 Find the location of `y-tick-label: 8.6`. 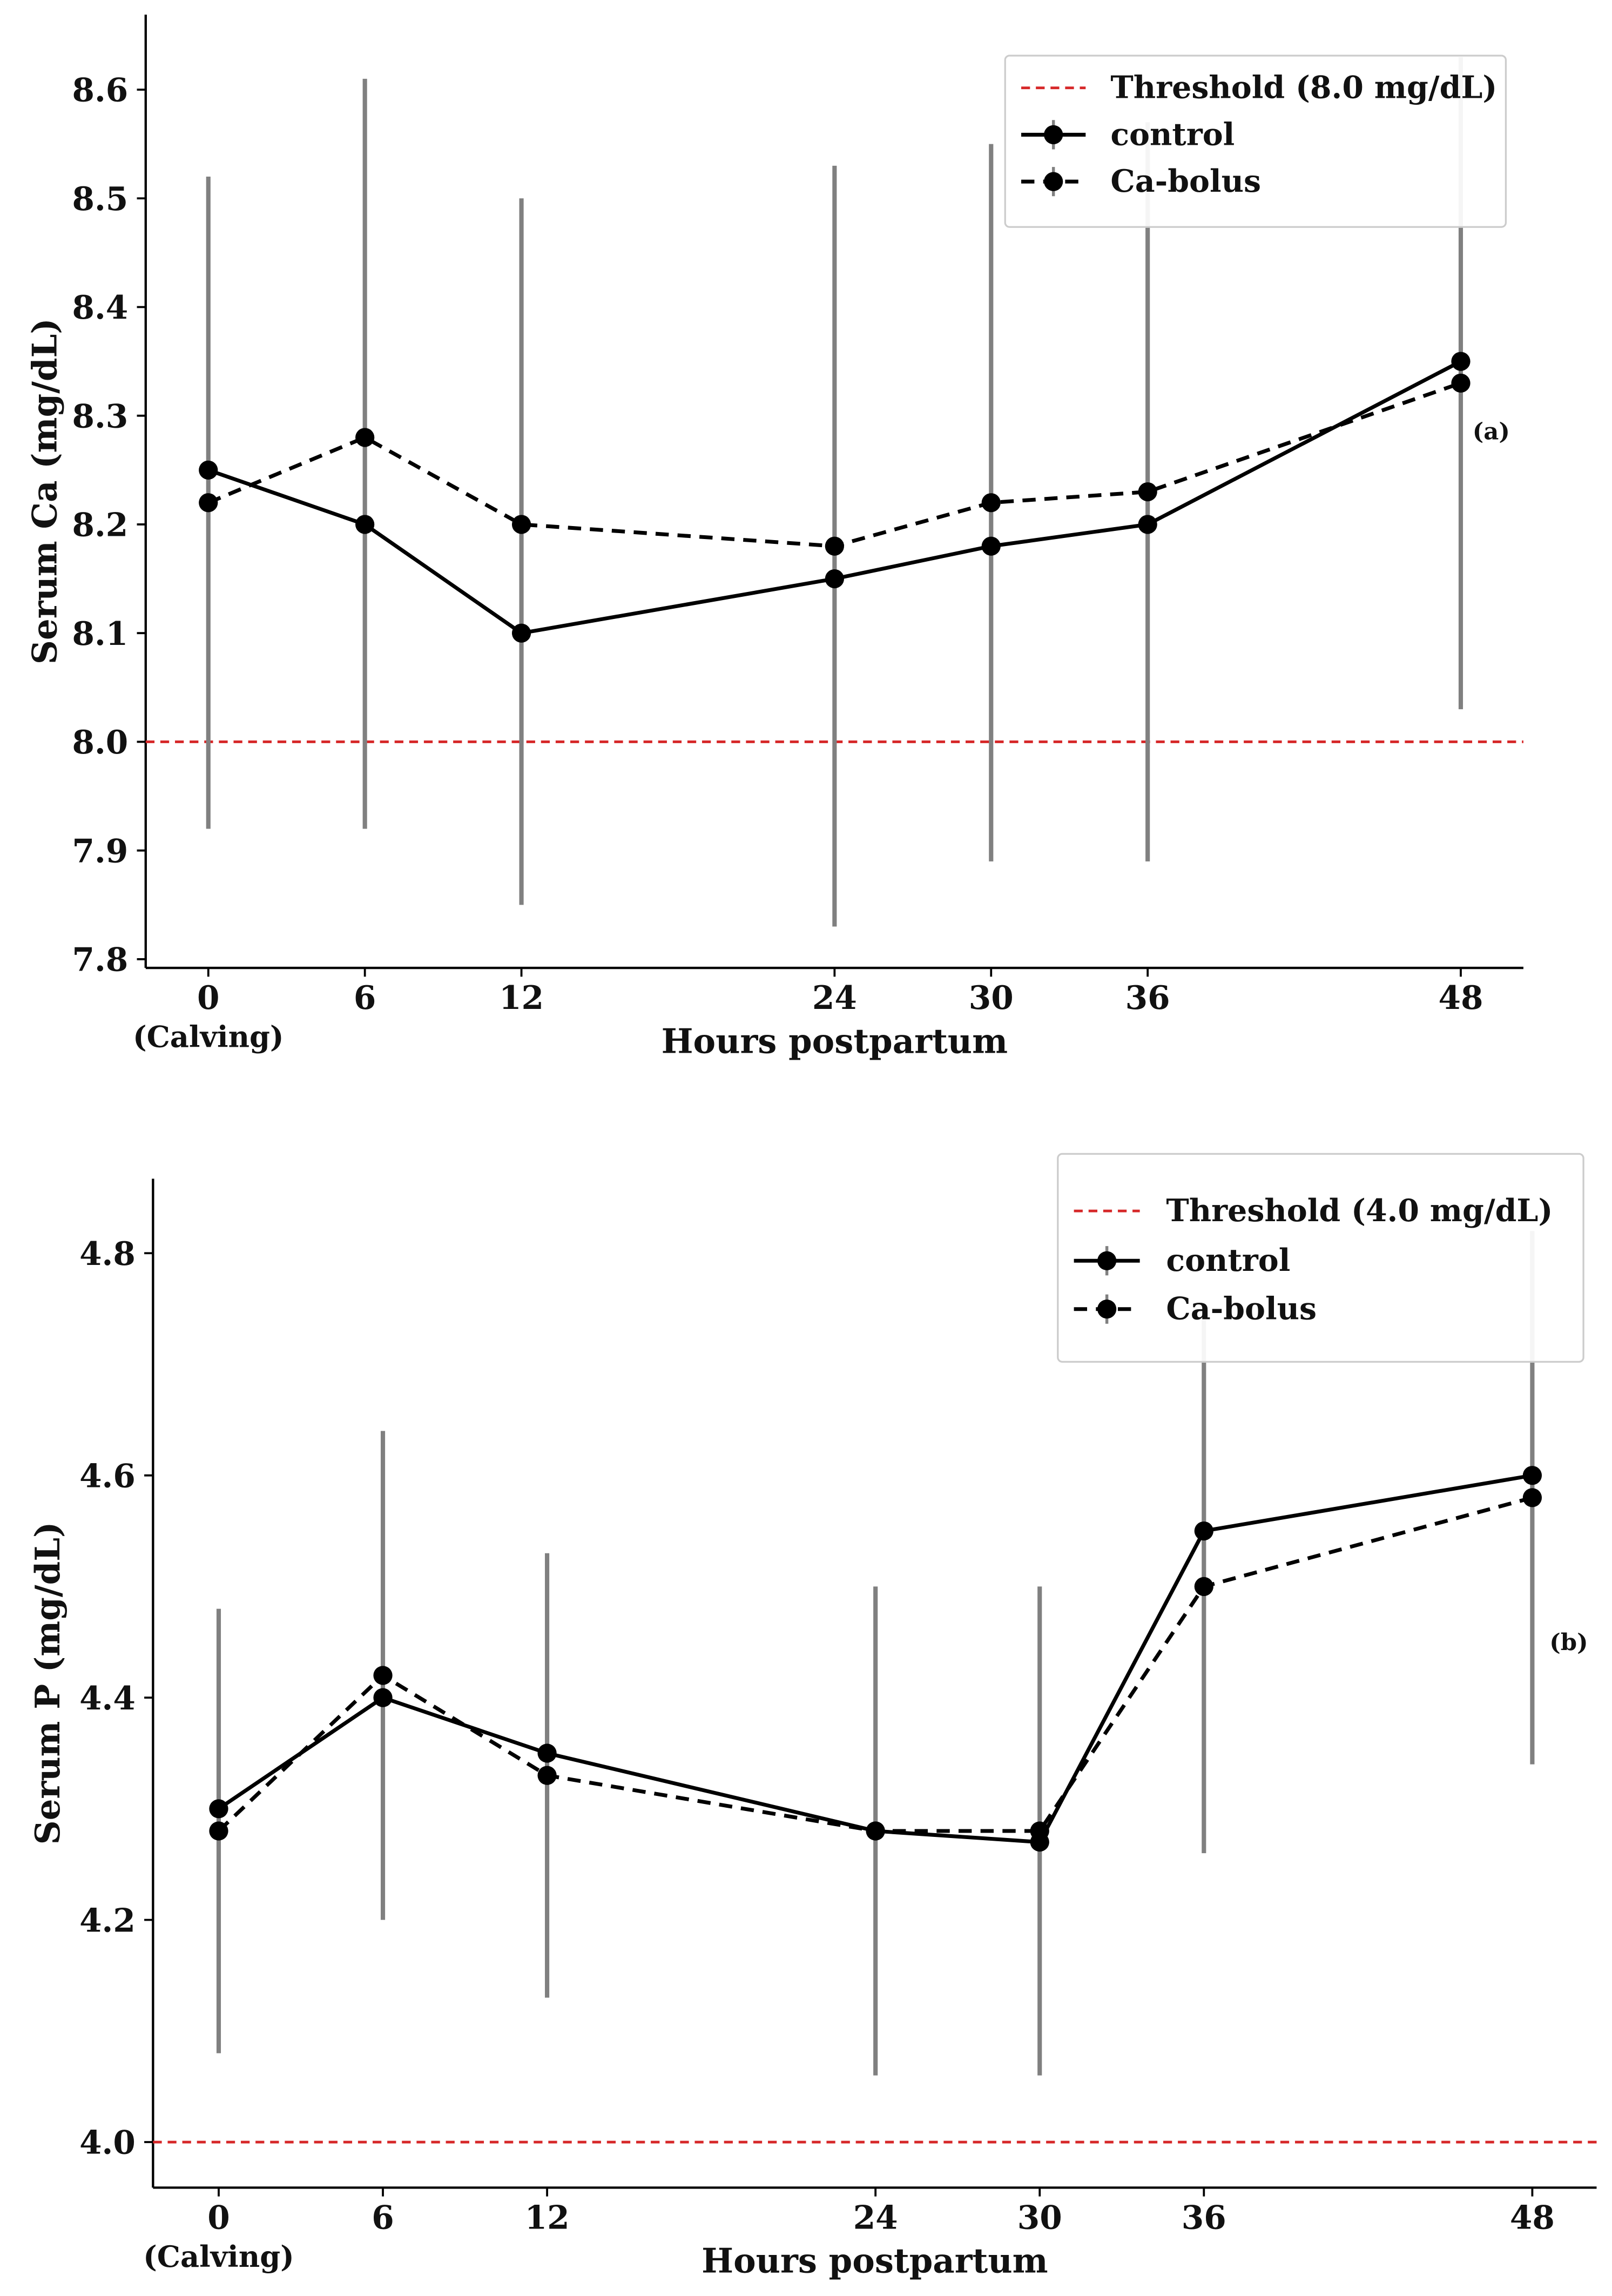

y-tick-label: 8.6 is located at coordinates (100, 91).